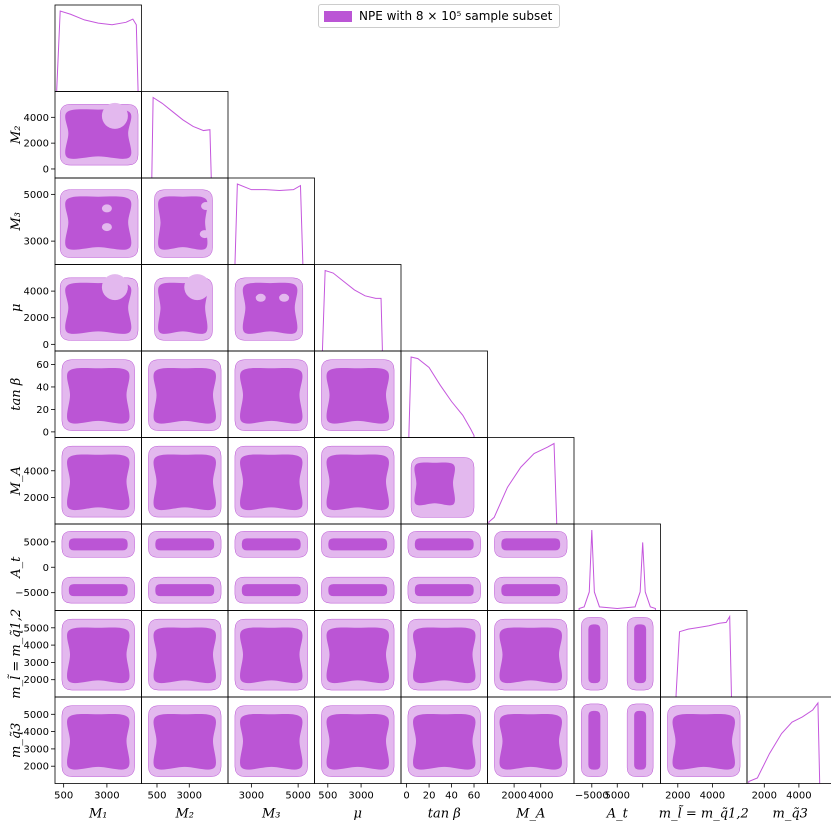  What do you see at coordinates (32, 593) in the screenshot?
I see `ytick-label-At-0: −5000` at bounding box center [32, 593].